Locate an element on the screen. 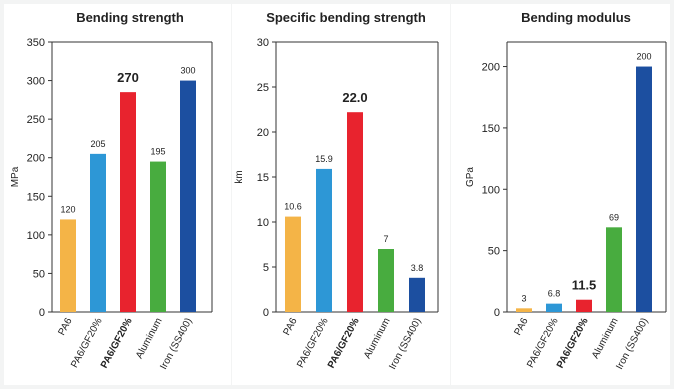 Image resolution: width=674 pixels, height=389 pixels. chart-title: Bending strength is located at coordinates (130, 17).